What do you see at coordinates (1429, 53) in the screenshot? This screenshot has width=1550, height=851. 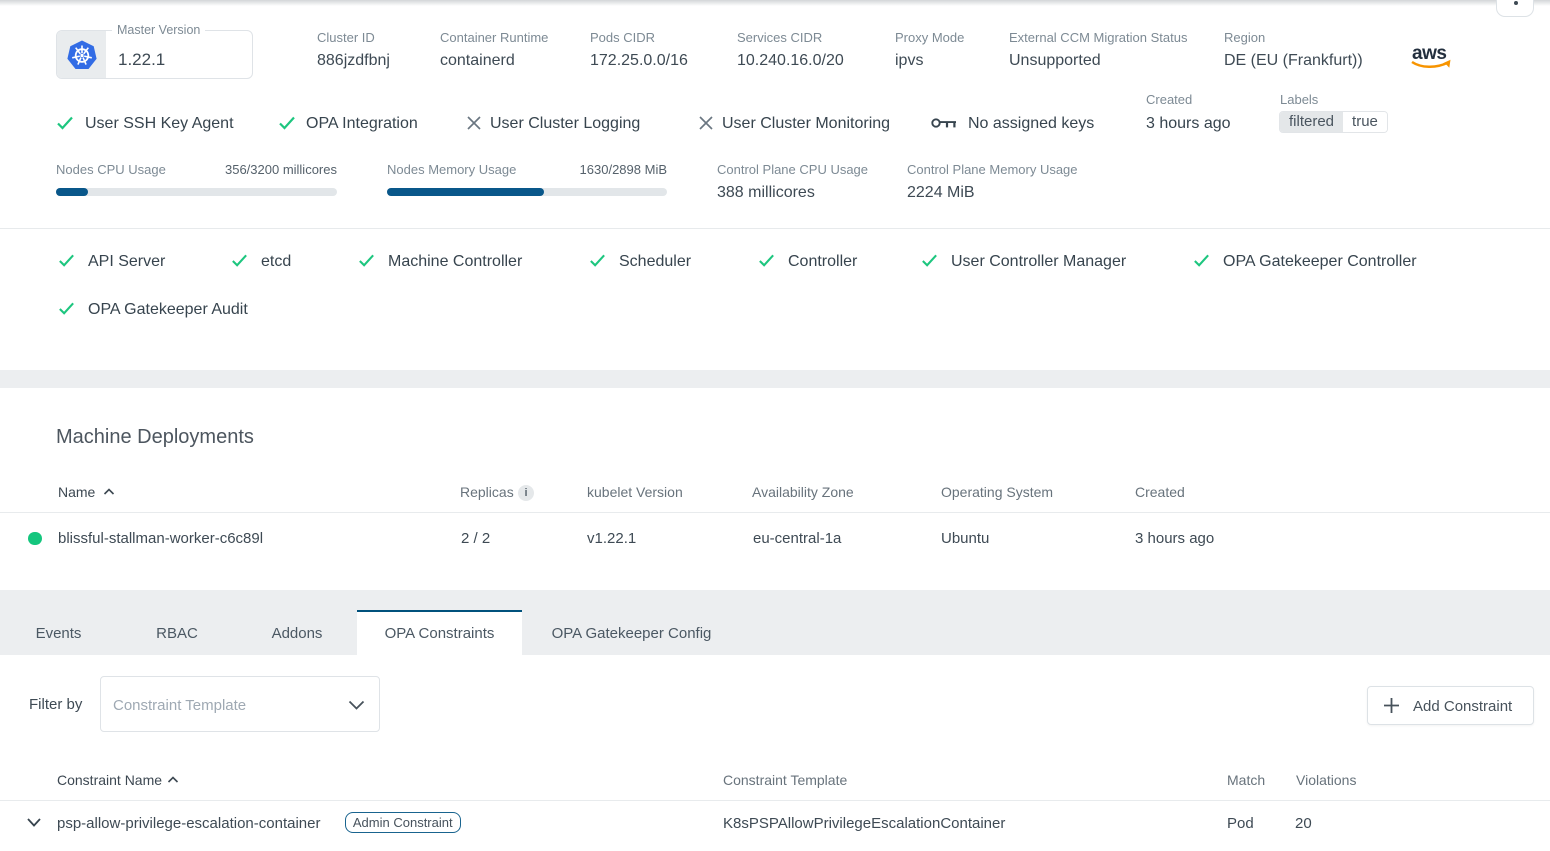 I see `svg-text: aws` at bounding box center [1429, 53].